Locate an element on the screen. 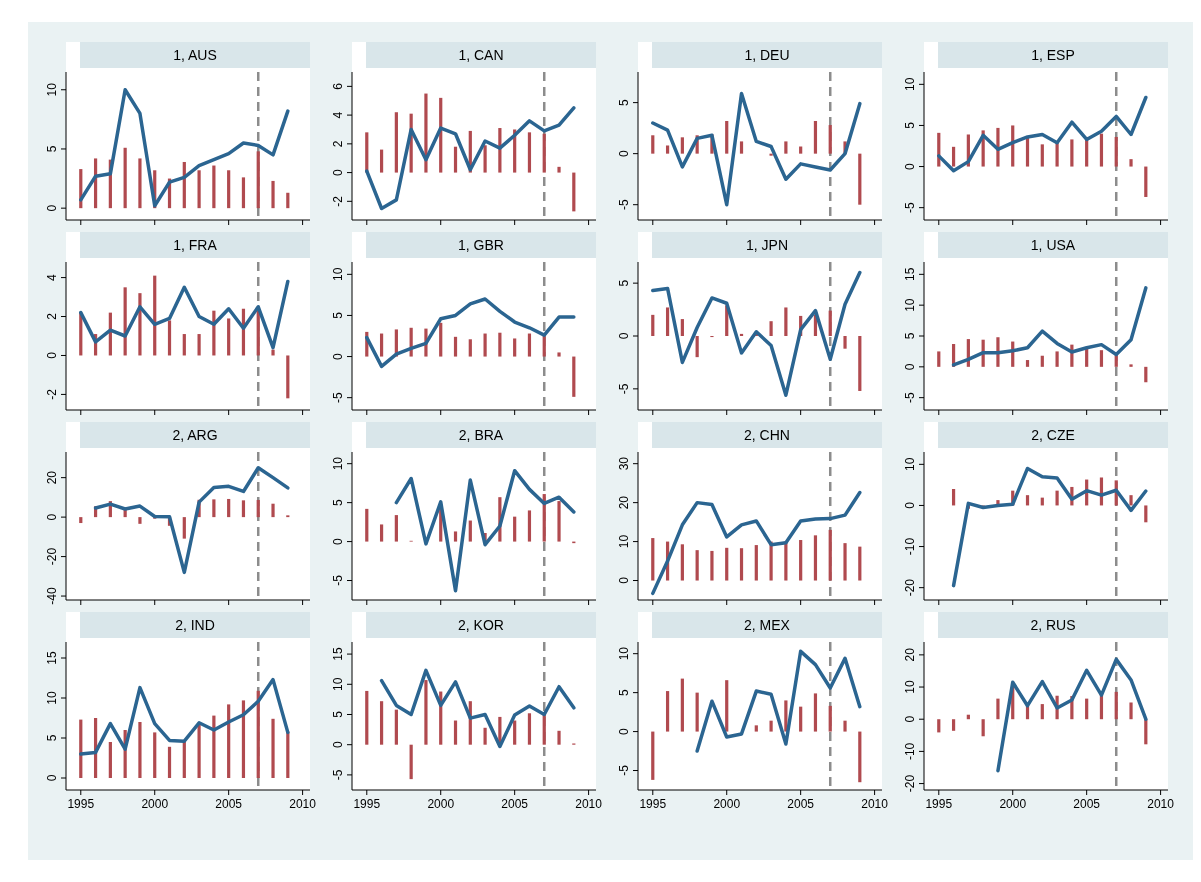  chart-title: 1, GBR is located at coordinates (481, 245).